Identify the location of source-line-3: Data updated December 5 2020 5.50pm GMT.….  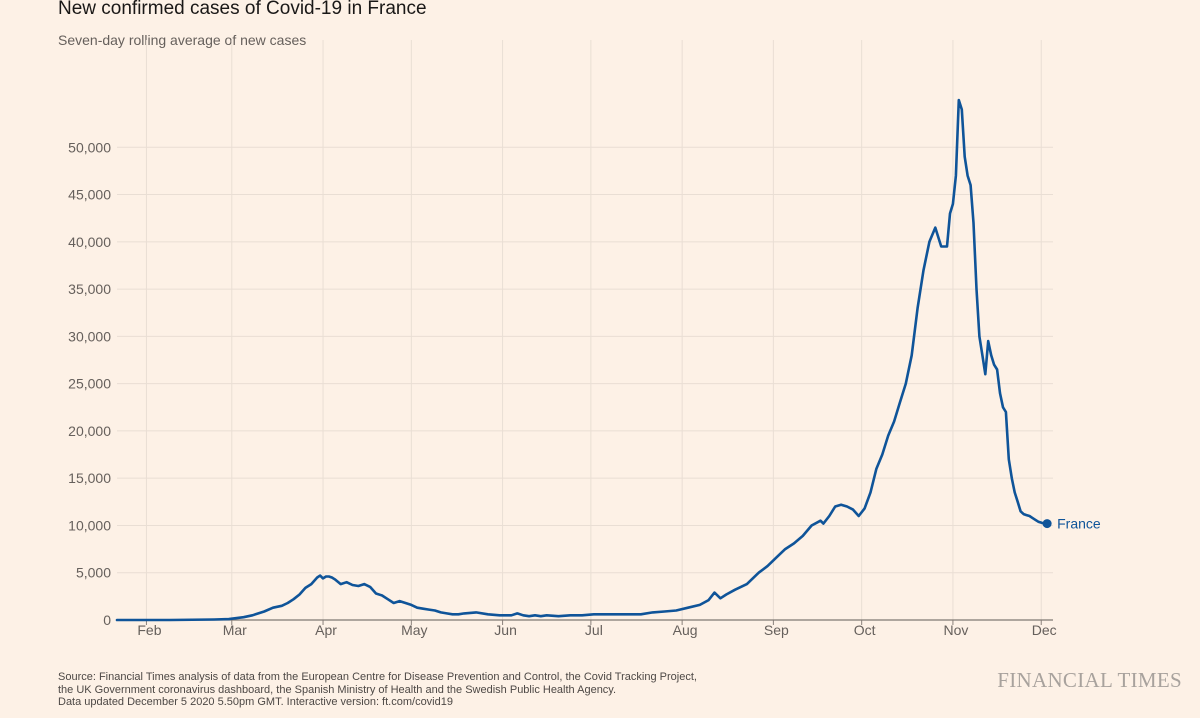
(255, 702).